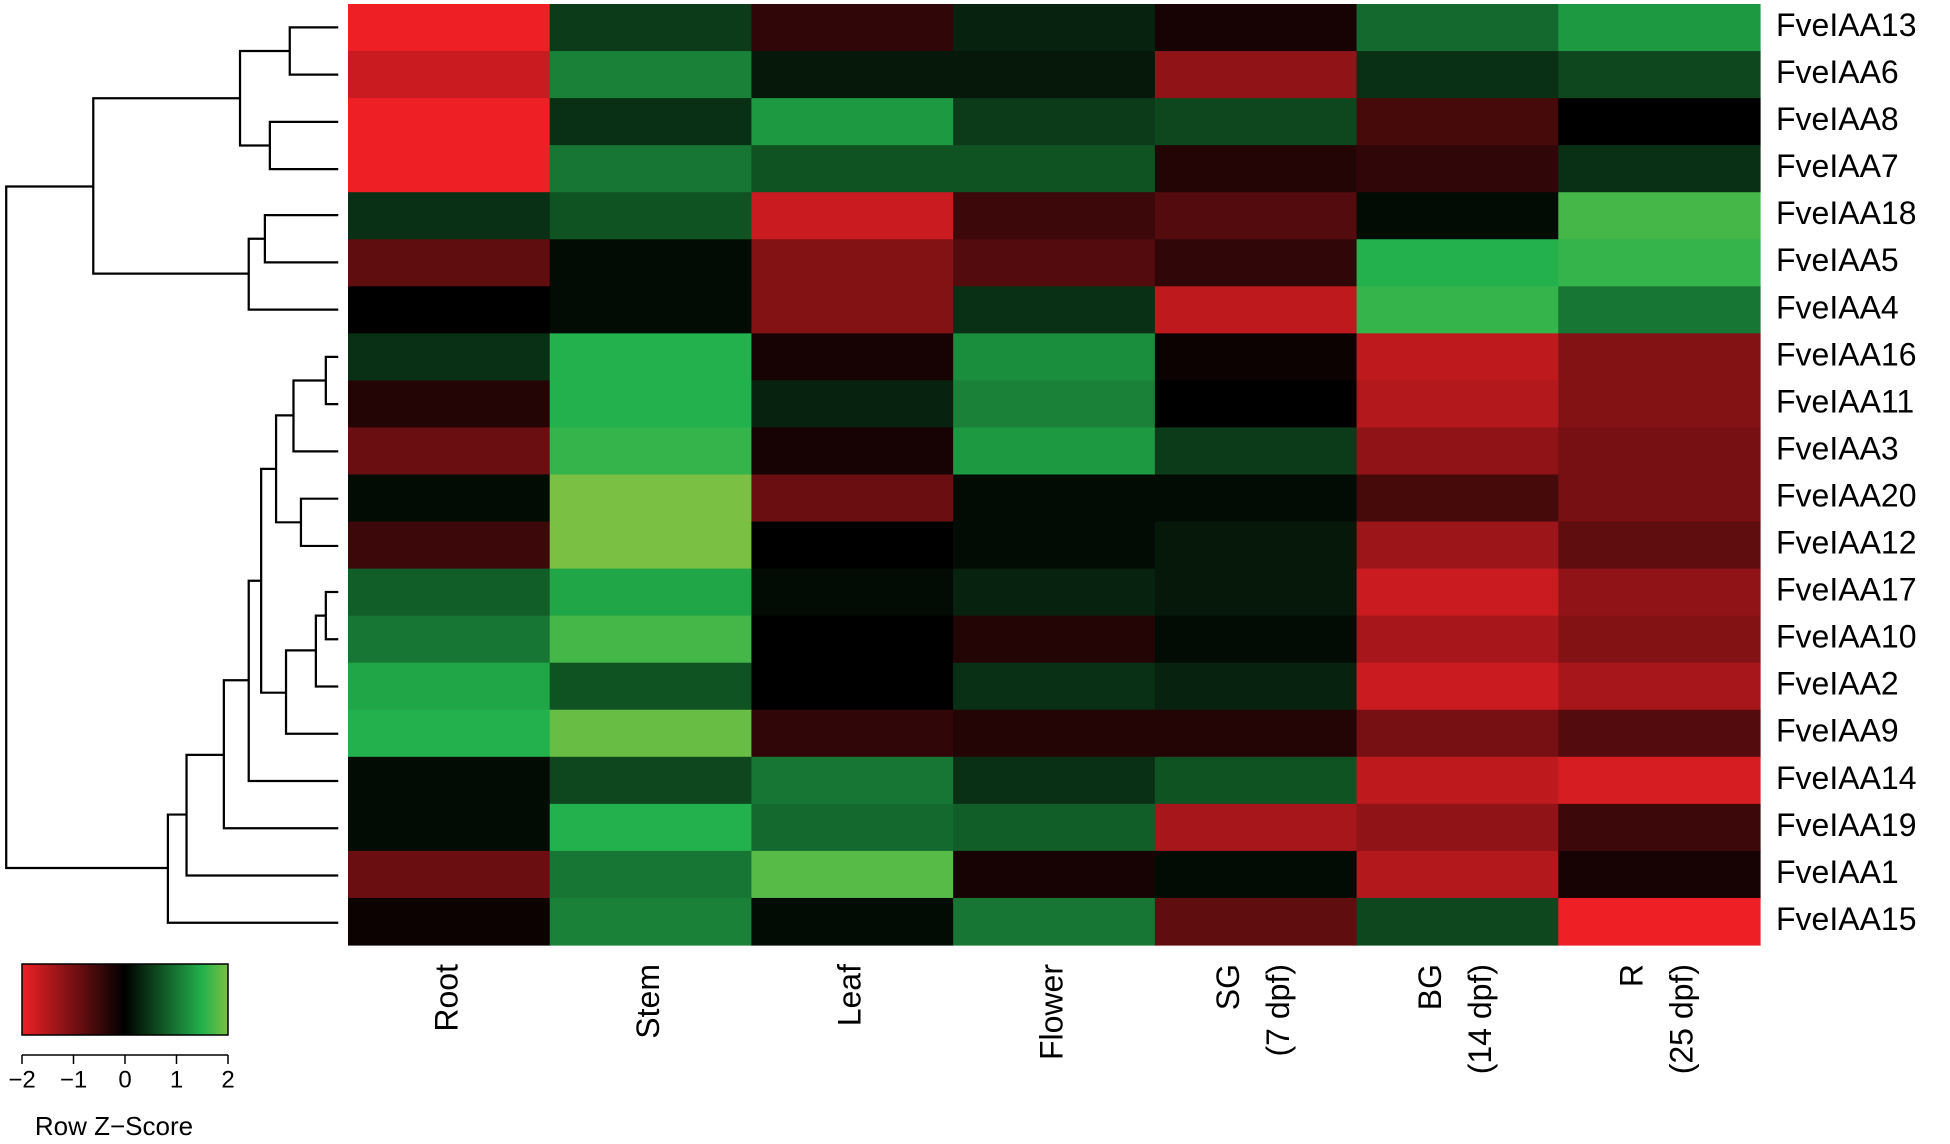 The image size is (1950, 1144). What do you see at coordinates (114, 1126) in the screenshot?
I see `colorbar-title: Row Z−Score` at bounding box center [114, 1126].